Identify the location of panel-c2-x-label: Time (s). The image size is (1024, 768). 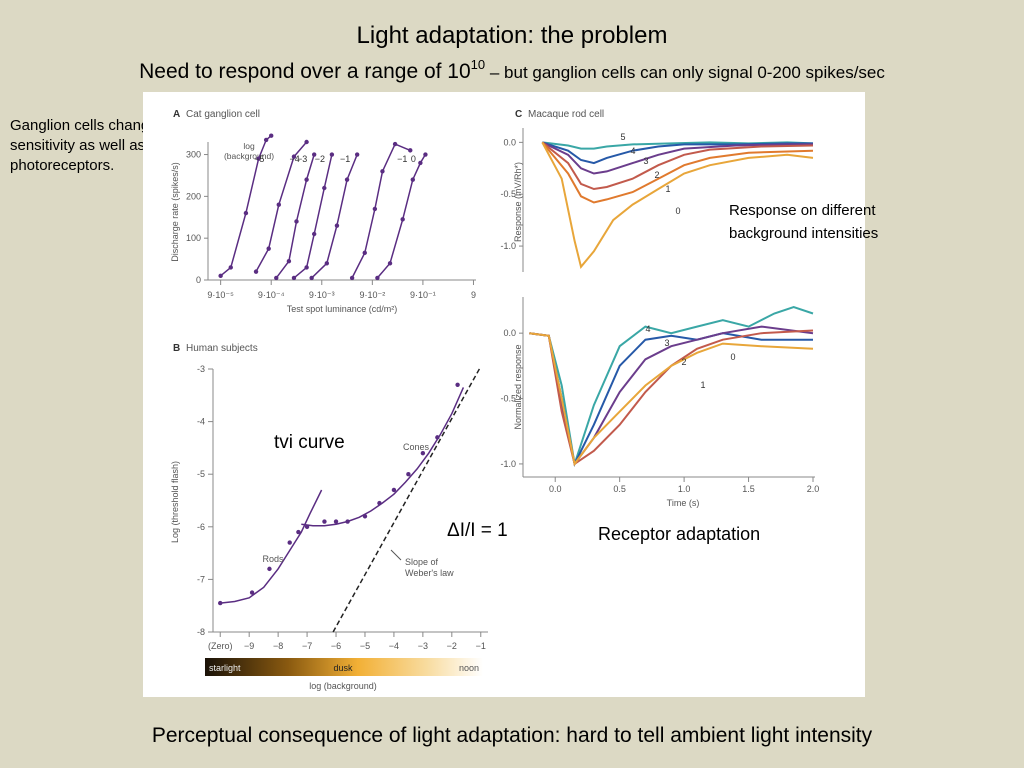
(683, 503).